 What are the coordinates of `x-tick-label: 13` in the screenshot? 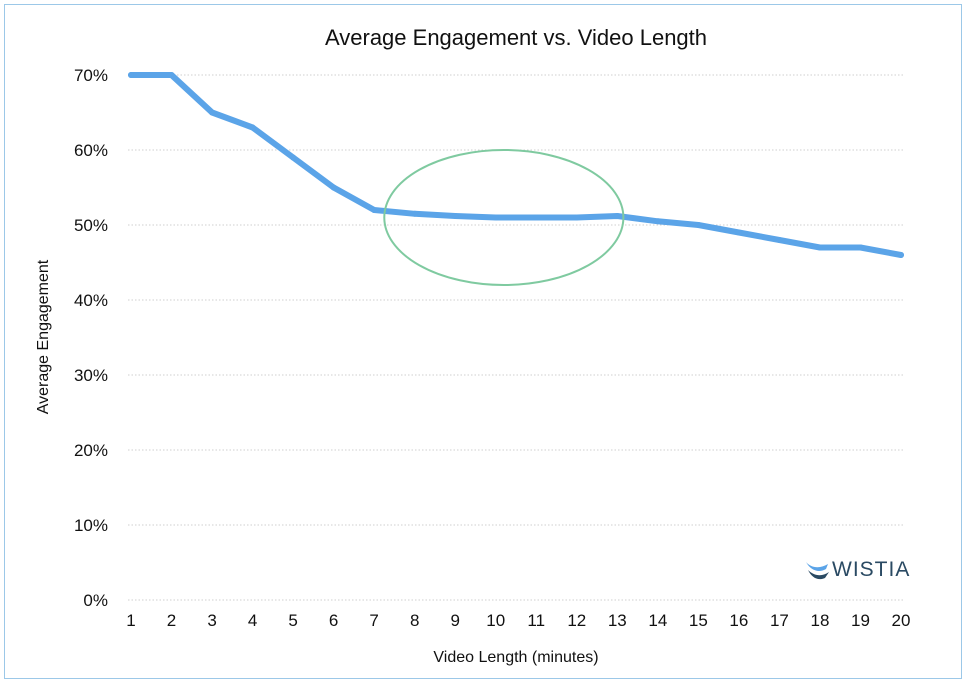 It's located at (617, 620).